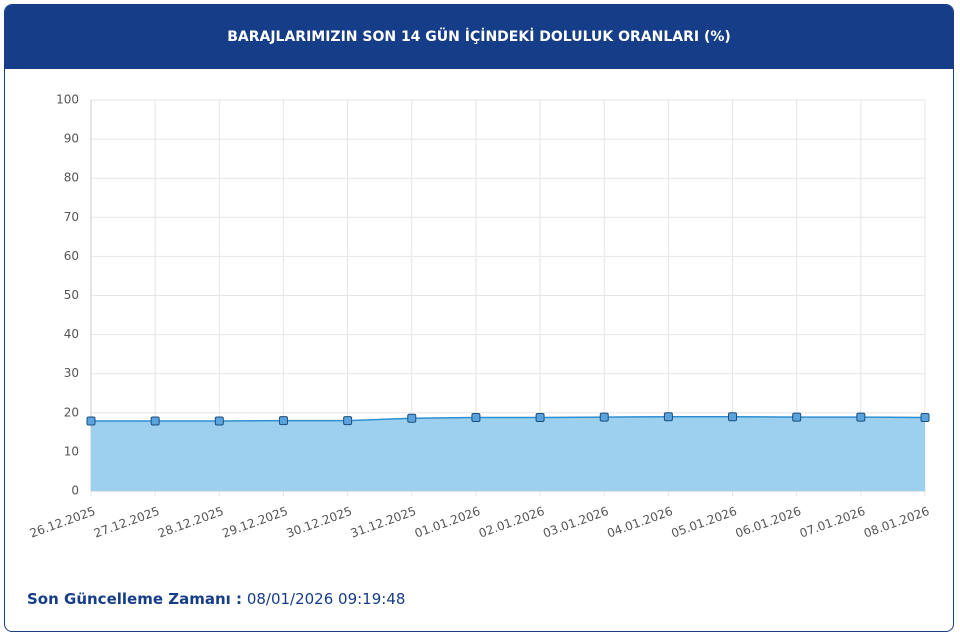  What do you see at coordinates (71, 256) in the screenshot?
I see `y-tick-label: 60` at bounding box center [71, 256].